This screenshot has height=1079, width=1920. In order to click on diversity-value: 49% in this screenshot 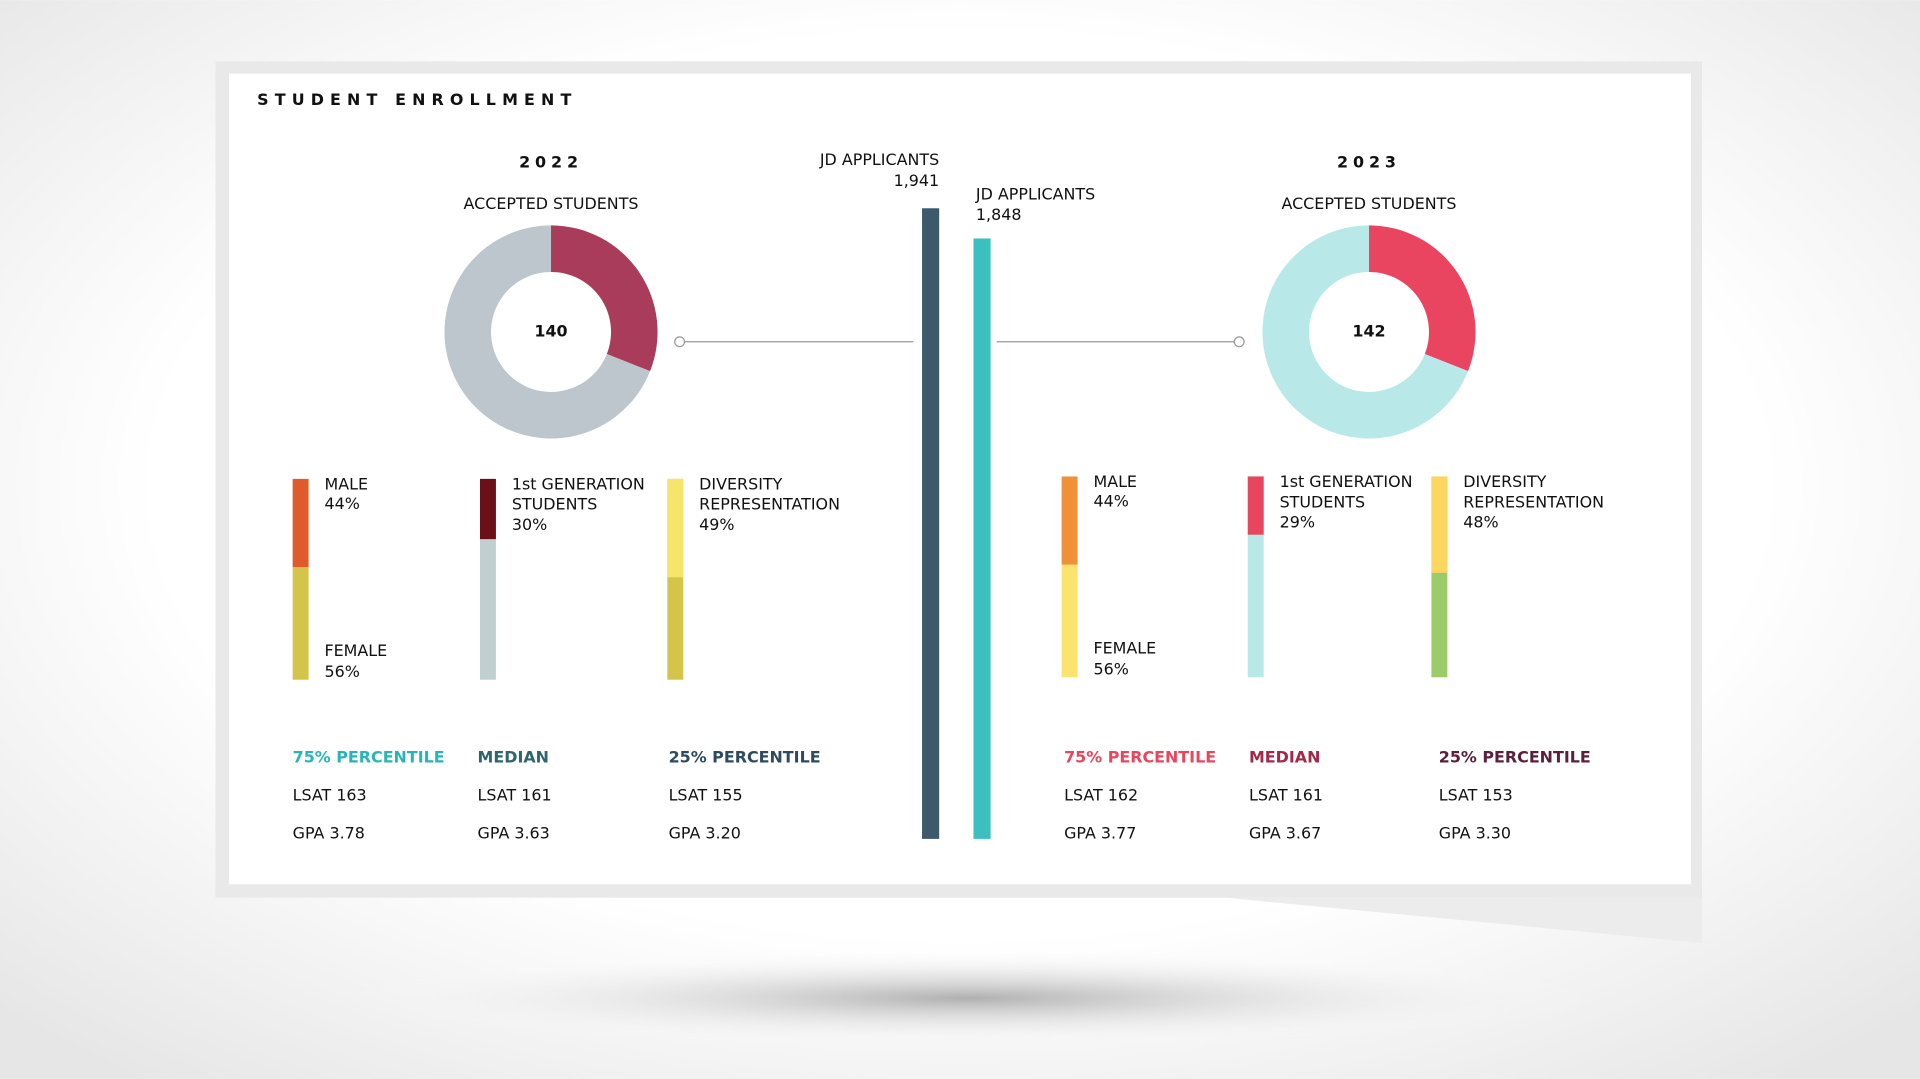, I will do `click(716, 524)`.